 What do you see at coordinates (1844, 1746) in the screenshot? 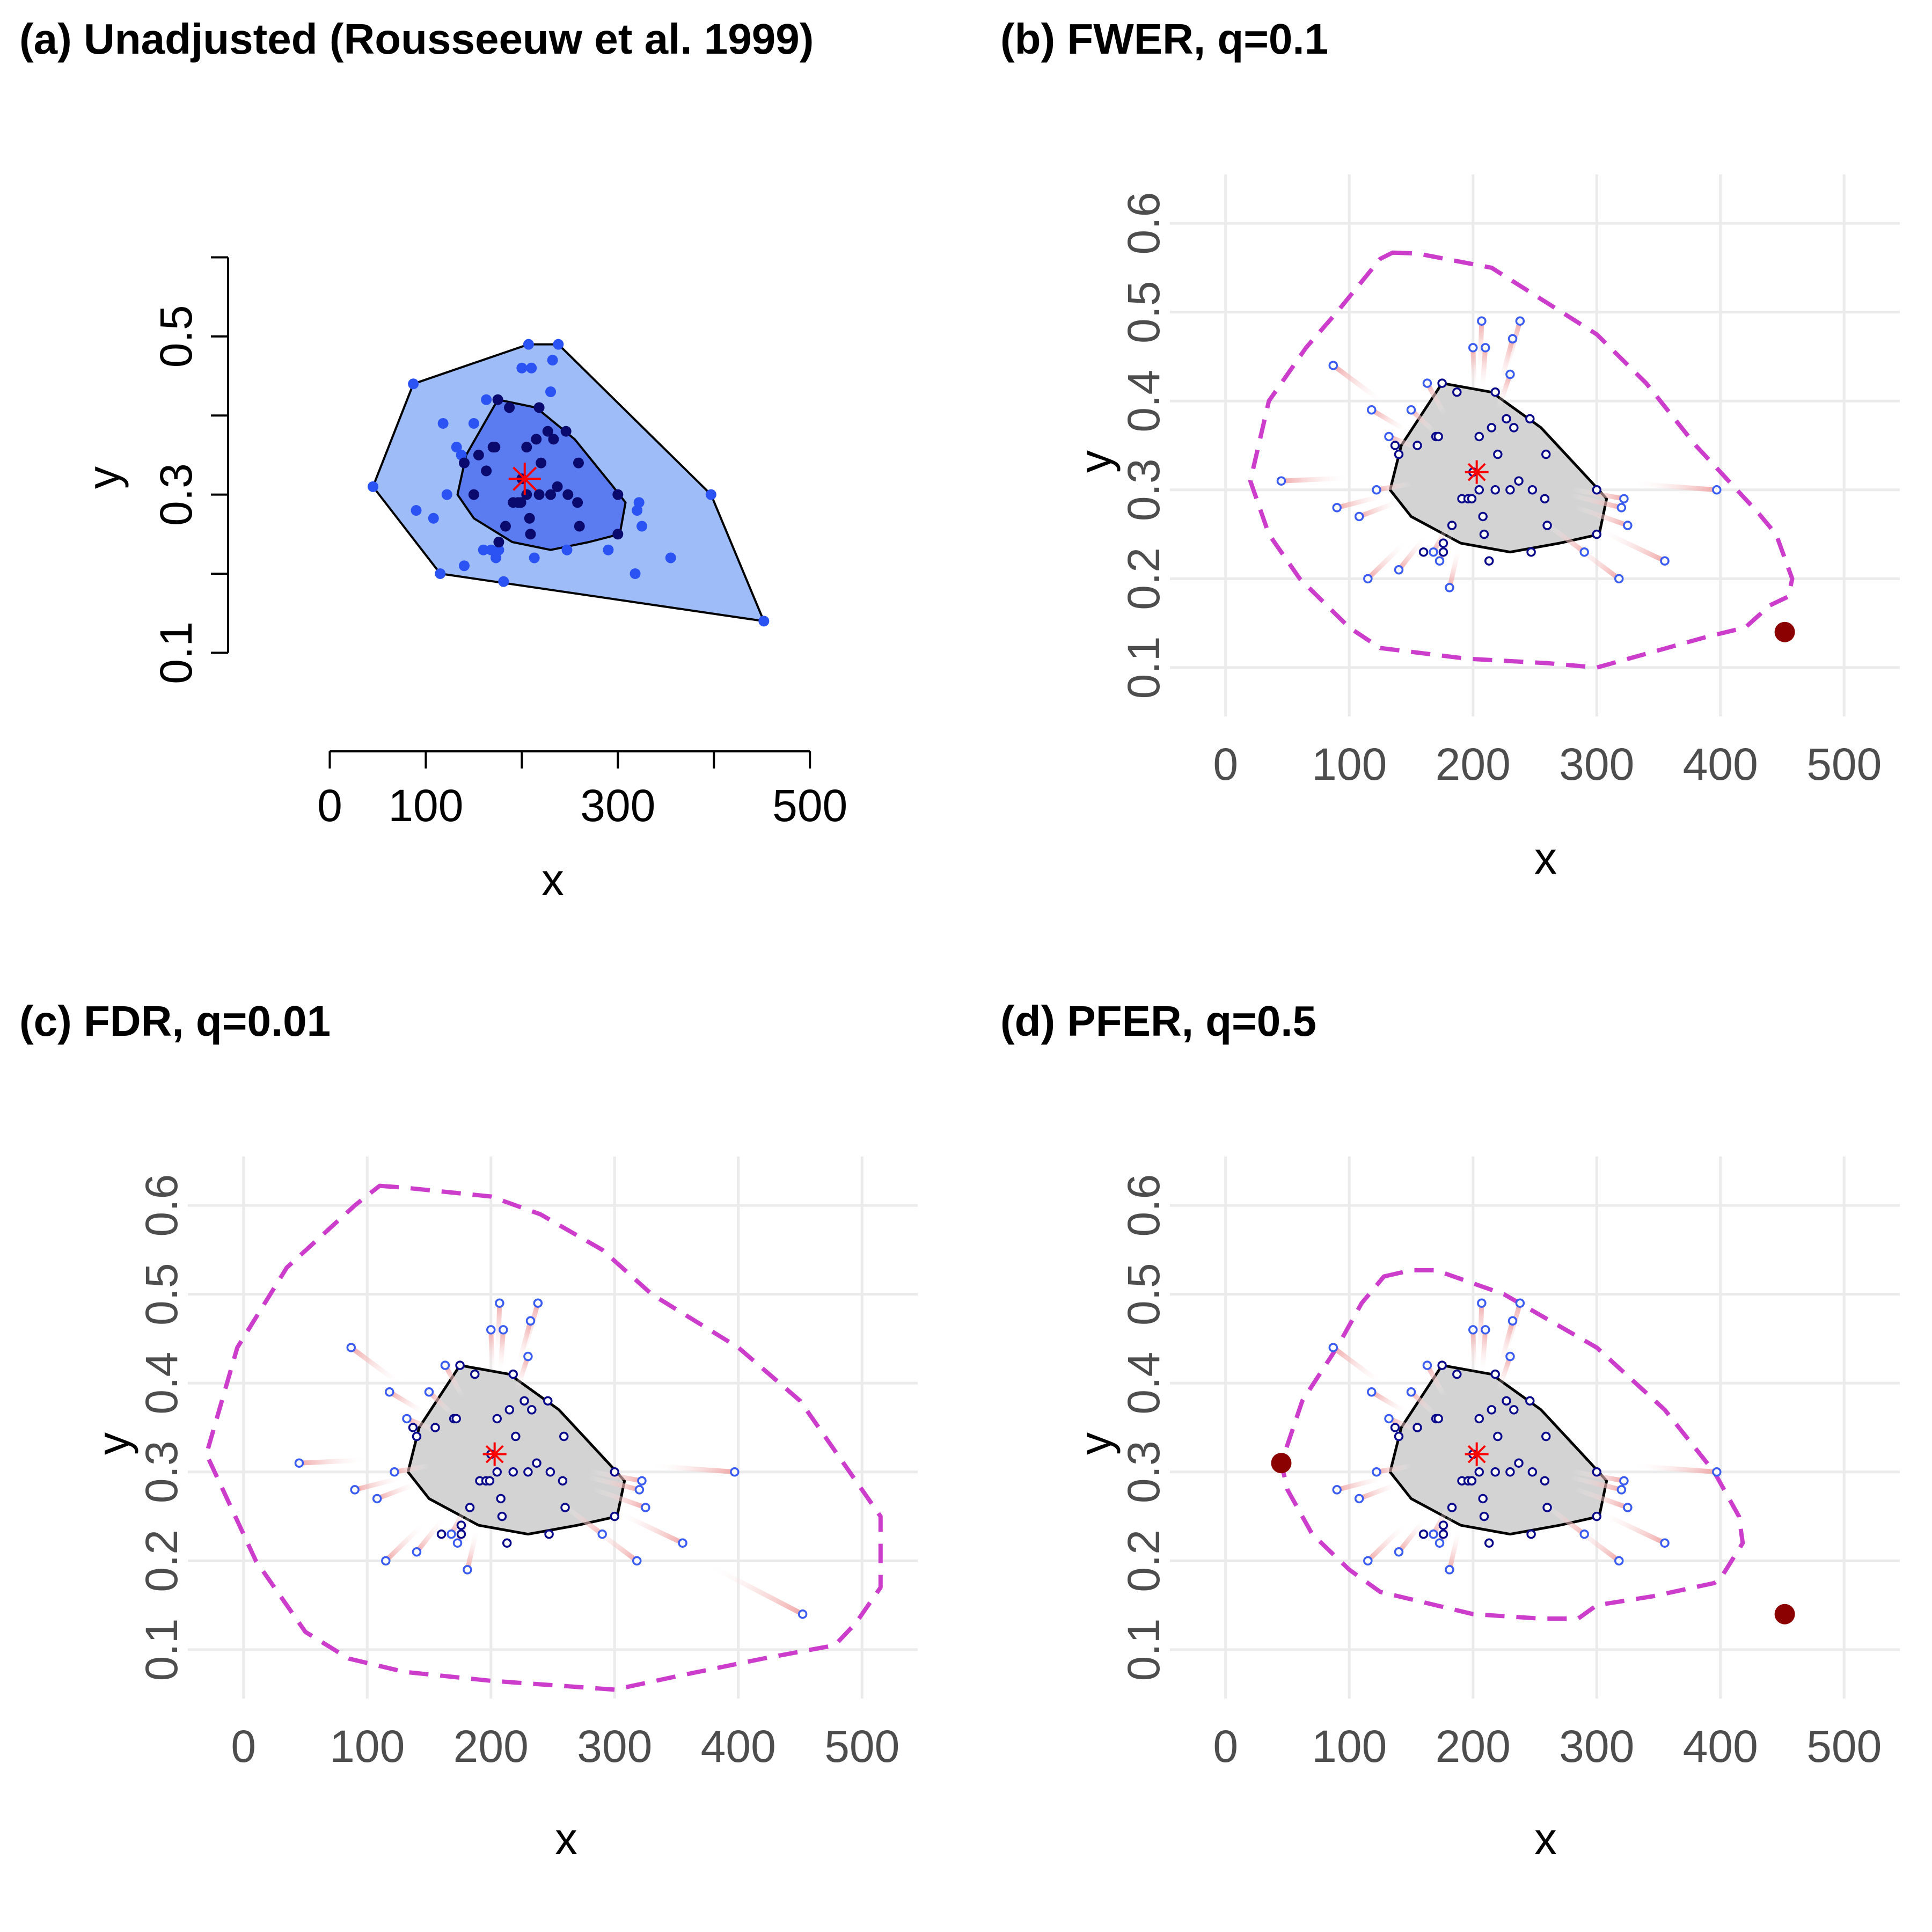
I see `x-tick-label: 500` at bounding box center [1844, 1746].